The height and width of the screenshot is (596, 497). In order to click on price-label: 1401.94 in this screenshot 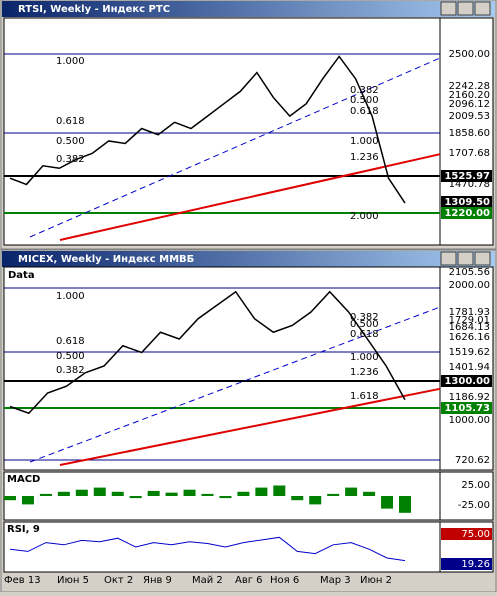, I will do `click(469, 367)`.